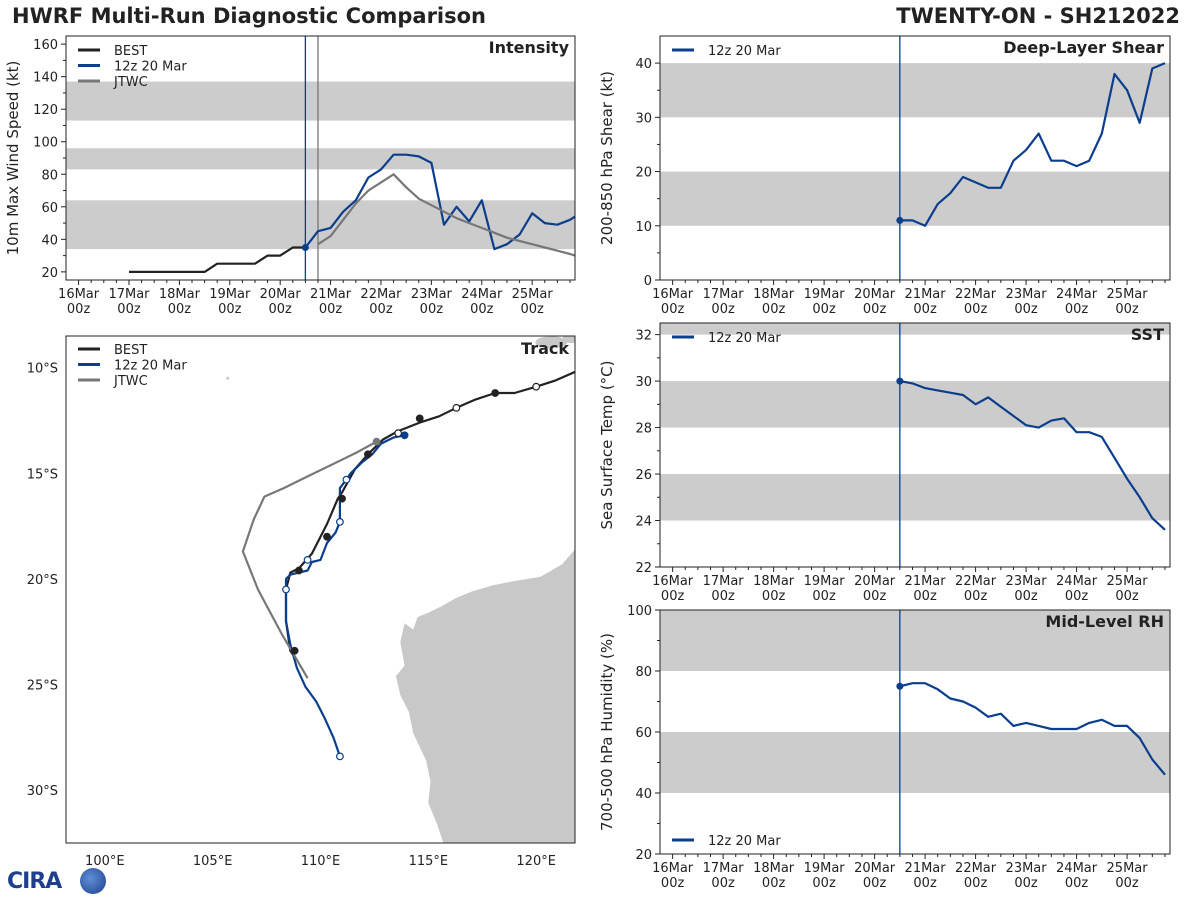 The height and width of the screenshot is (900, 1200). I want to click on lon-tick-label: 100°E, so click(105, 861).